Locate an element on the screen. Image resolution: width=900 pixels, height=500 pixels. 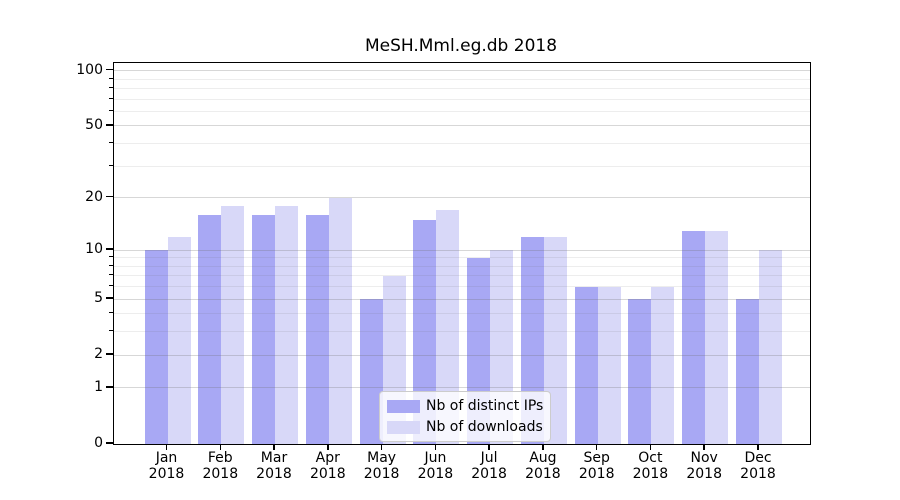
x-tick-jul is located at coordinates (489, 447).